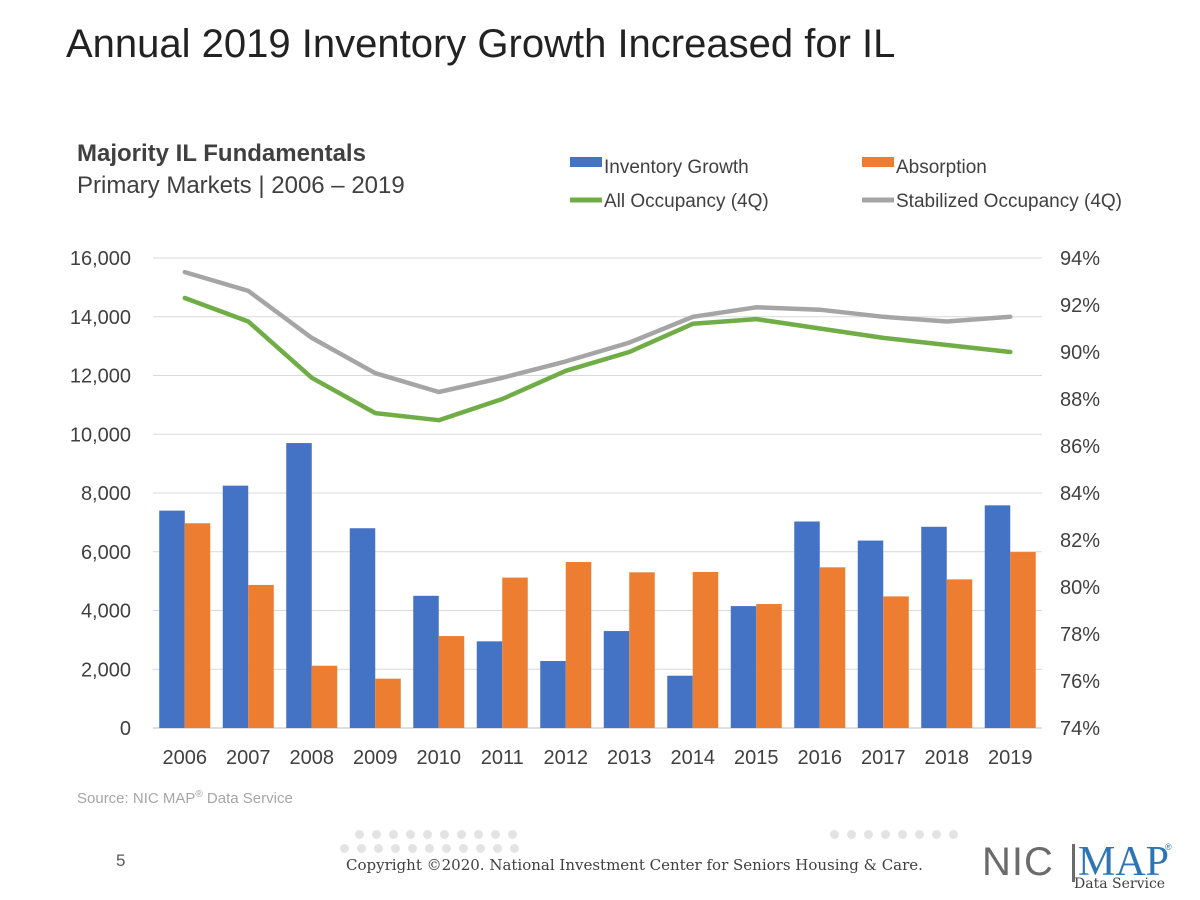 Image resolution: width=1200 pixels, height=900 pixels. I want to click on x-tick-label: 2007, so click(248, 758).